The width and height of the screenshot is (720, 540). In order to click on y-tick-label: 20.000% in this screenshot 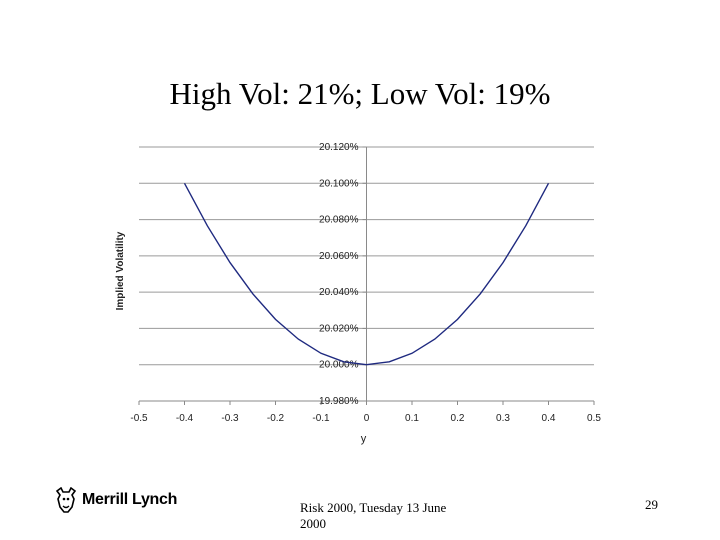, I will do `click(339, 365)`.